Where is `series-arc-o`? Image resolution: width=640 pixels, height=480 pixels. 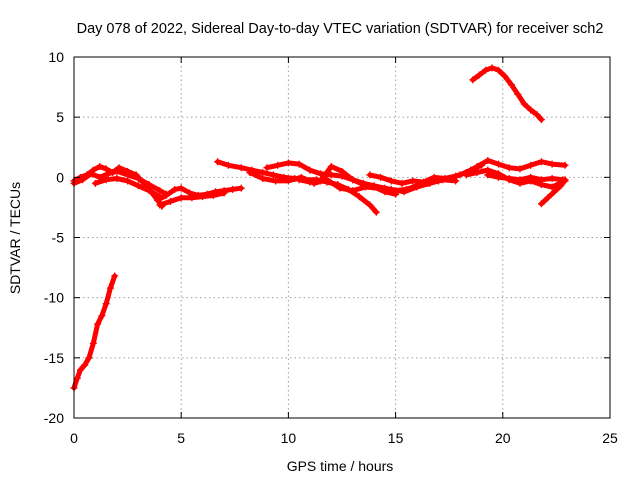
series-arc-o is located at coordinates (507, 94).